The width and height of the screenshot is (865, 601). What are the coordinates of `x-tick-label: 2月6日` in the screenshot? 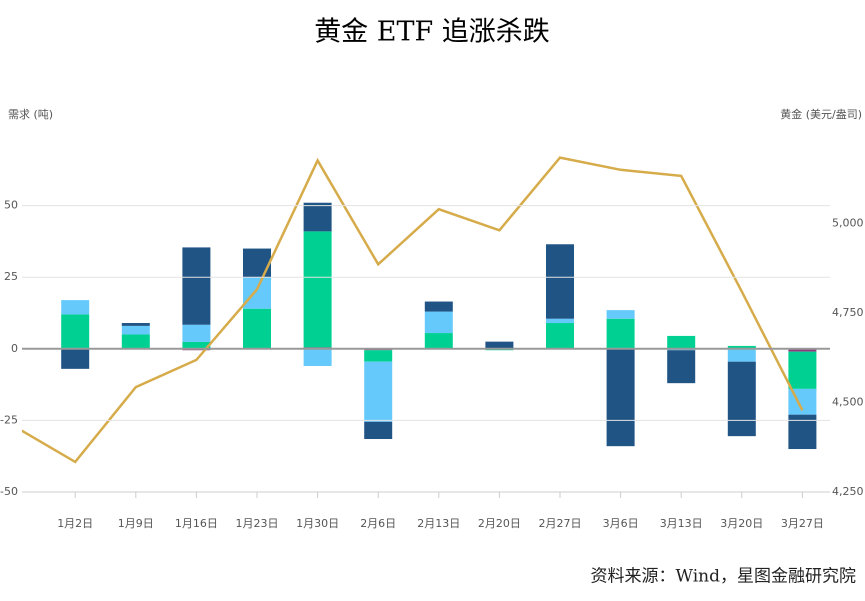 It's located at (378, 523).